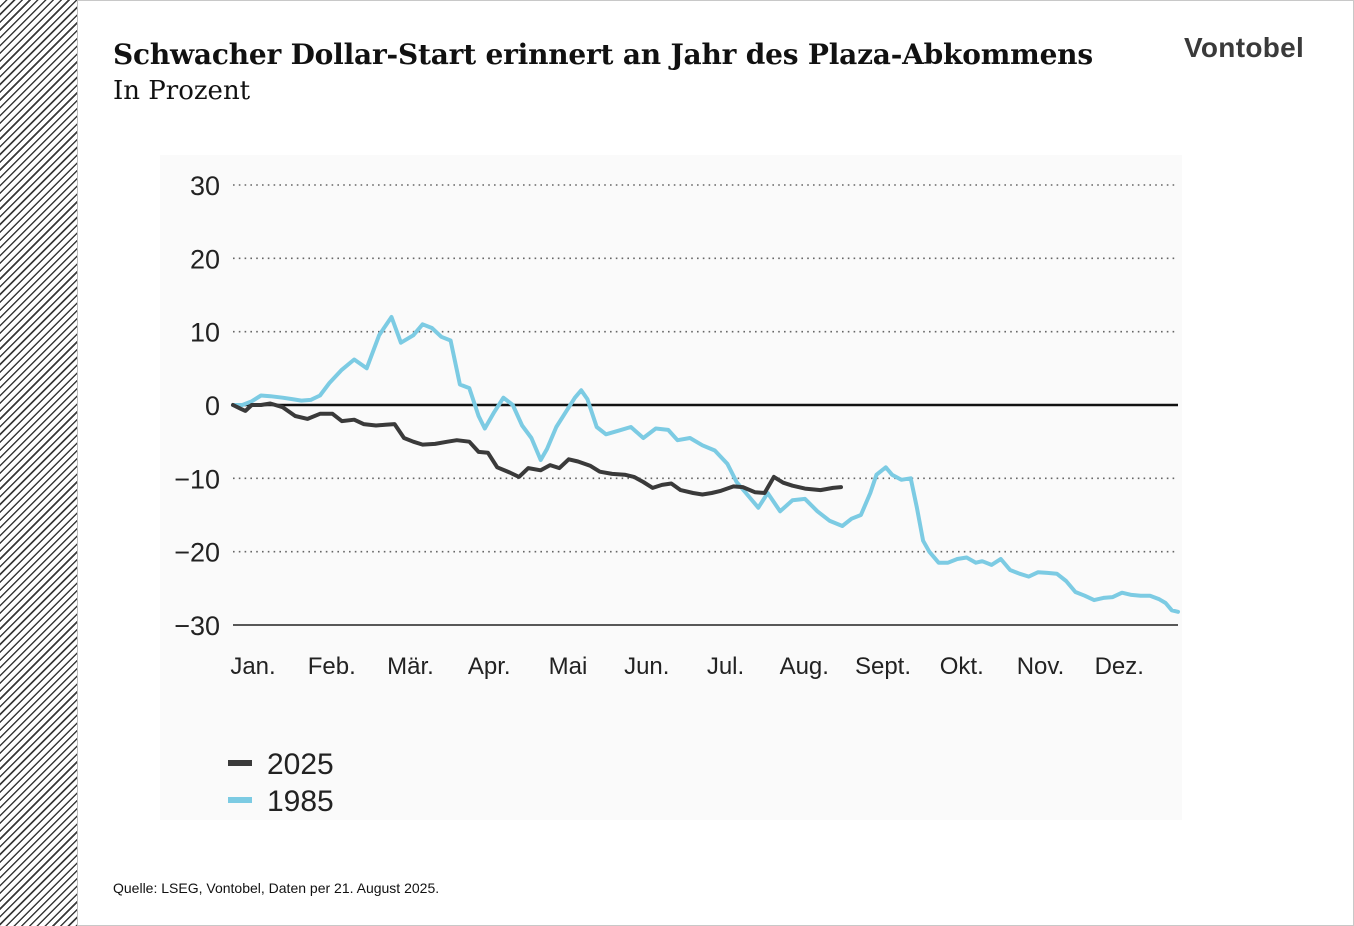  What do you see at coordinates (962, 666) in the screenshot?
I see `x-tick-label: Okt.` at bounding box center [962, 666].